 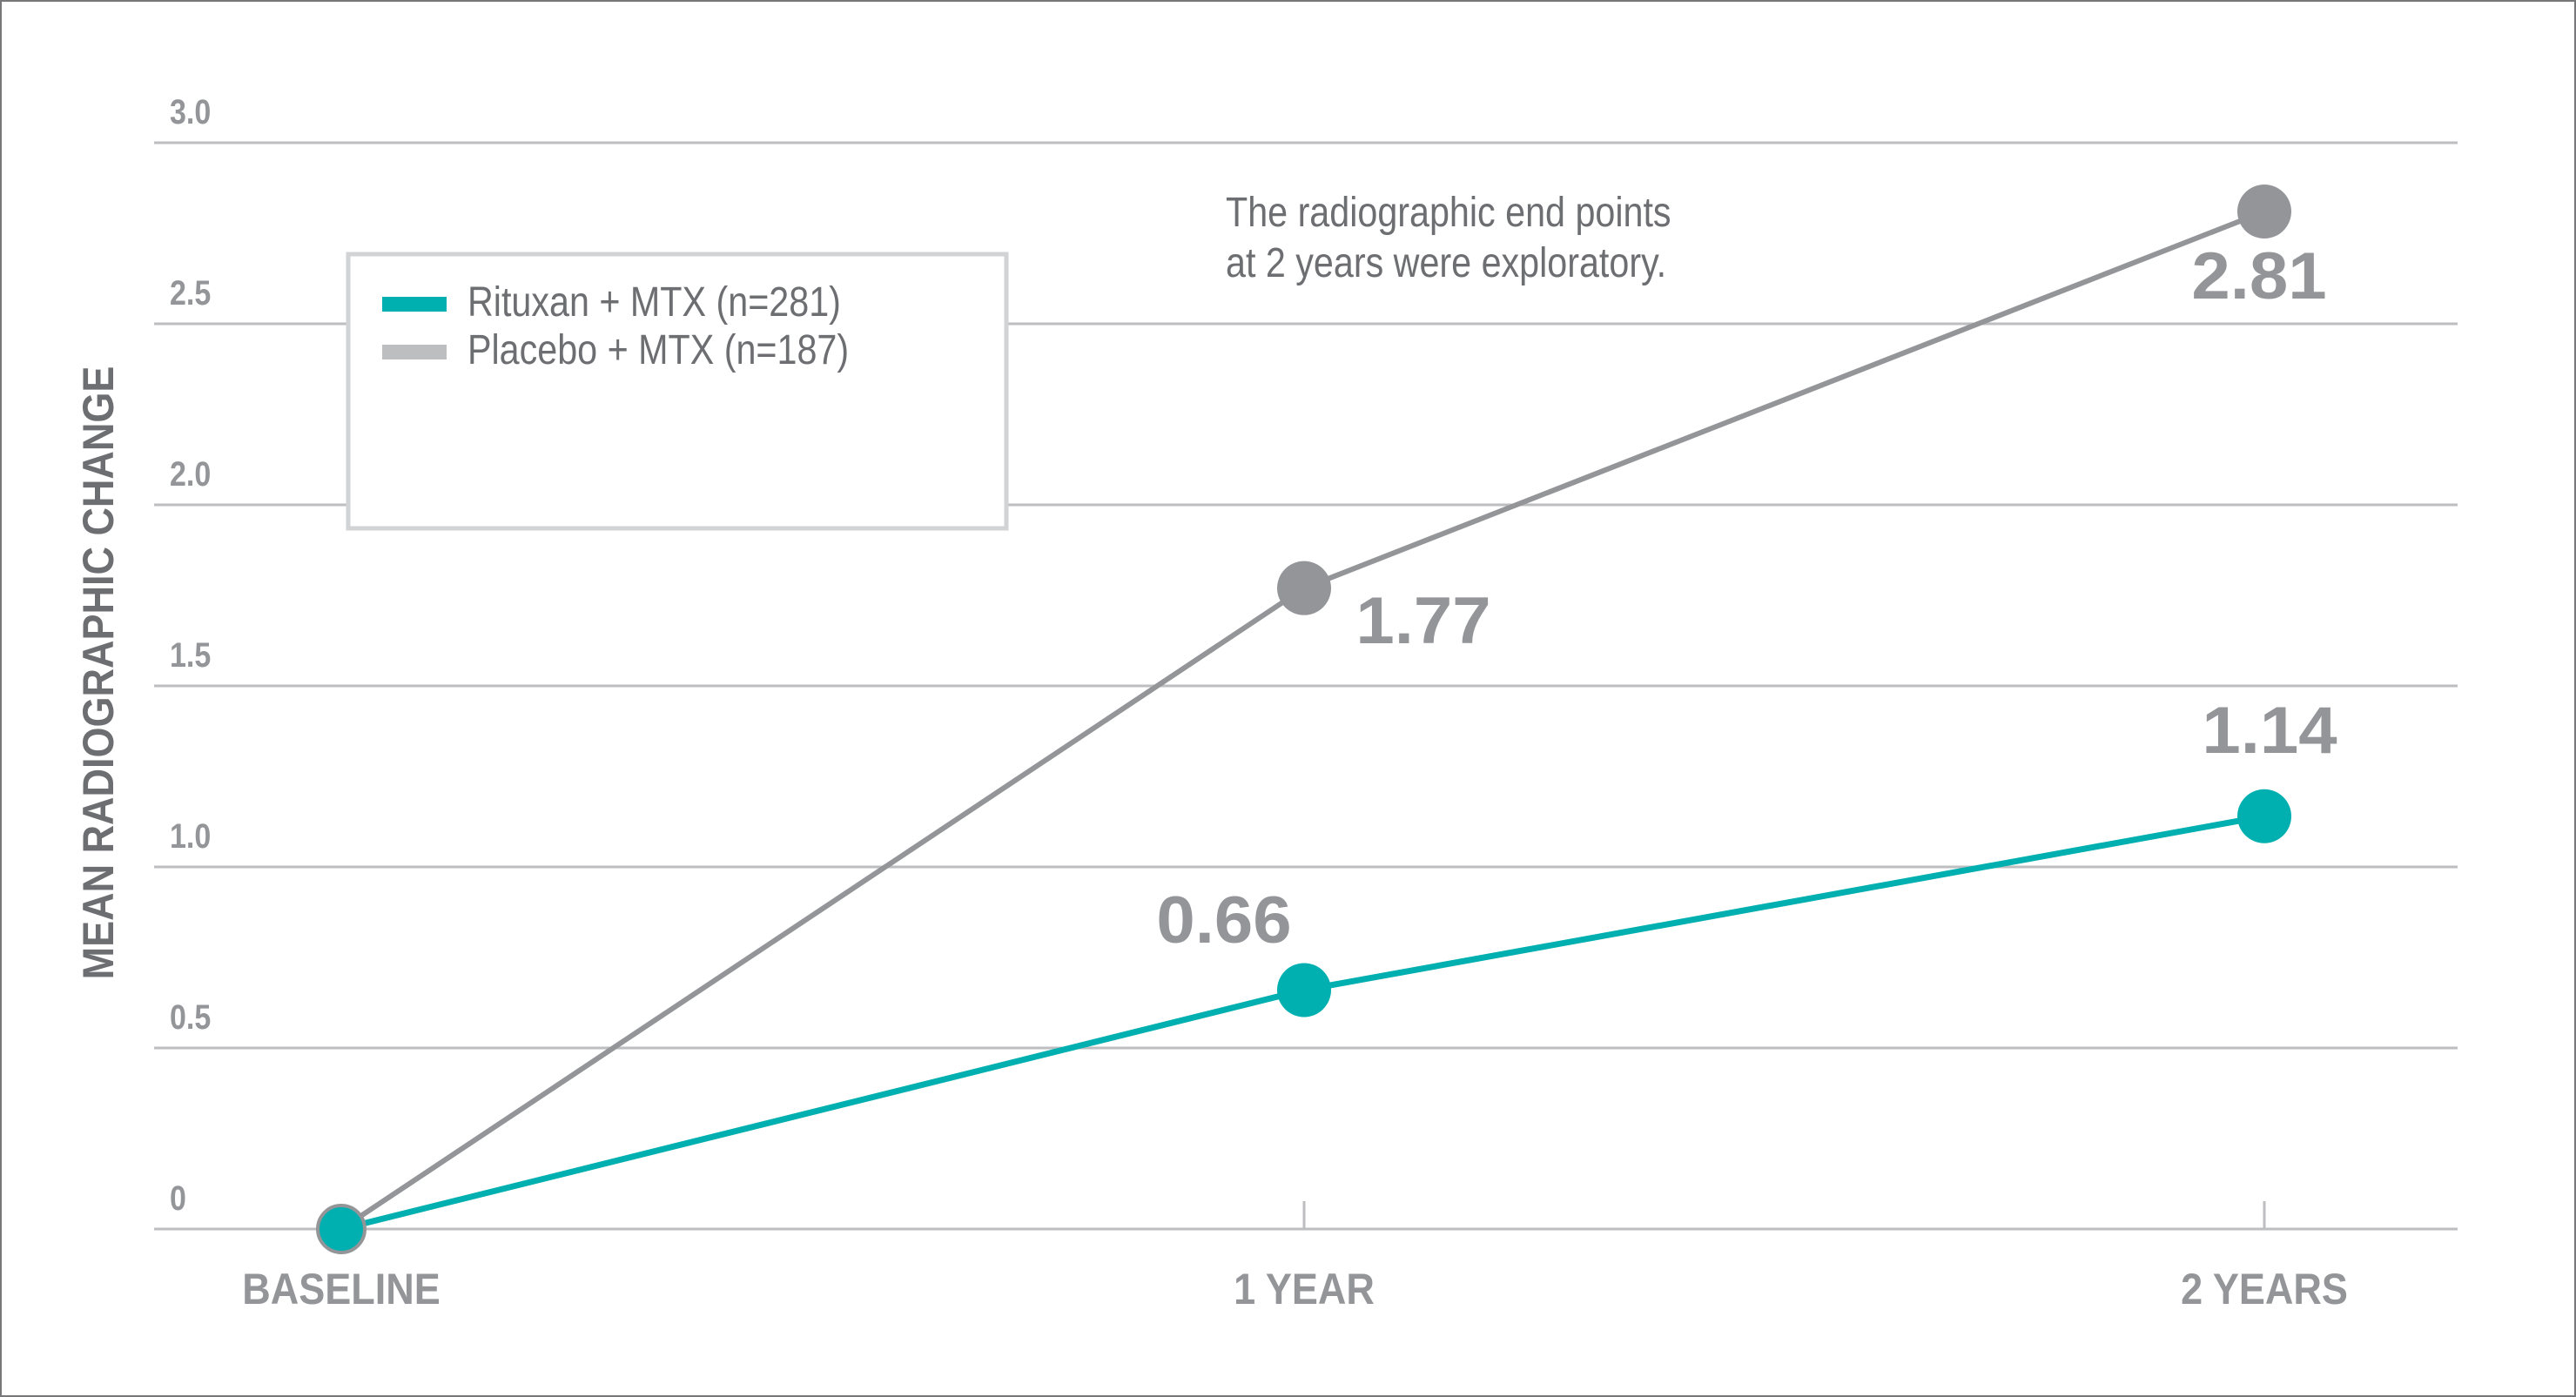 I want to click on legend-label-rituxan: Rituxan + MTX (n=281), so click(x=654, y=302).